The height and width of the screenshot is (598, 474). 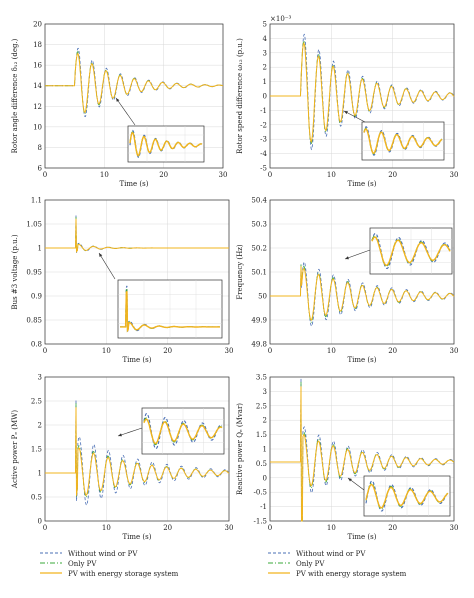 What do you see at coordinates (34, 225) in the screenshot?
I see `y-tick-label: 1.05` at bounding box center [34, 225].